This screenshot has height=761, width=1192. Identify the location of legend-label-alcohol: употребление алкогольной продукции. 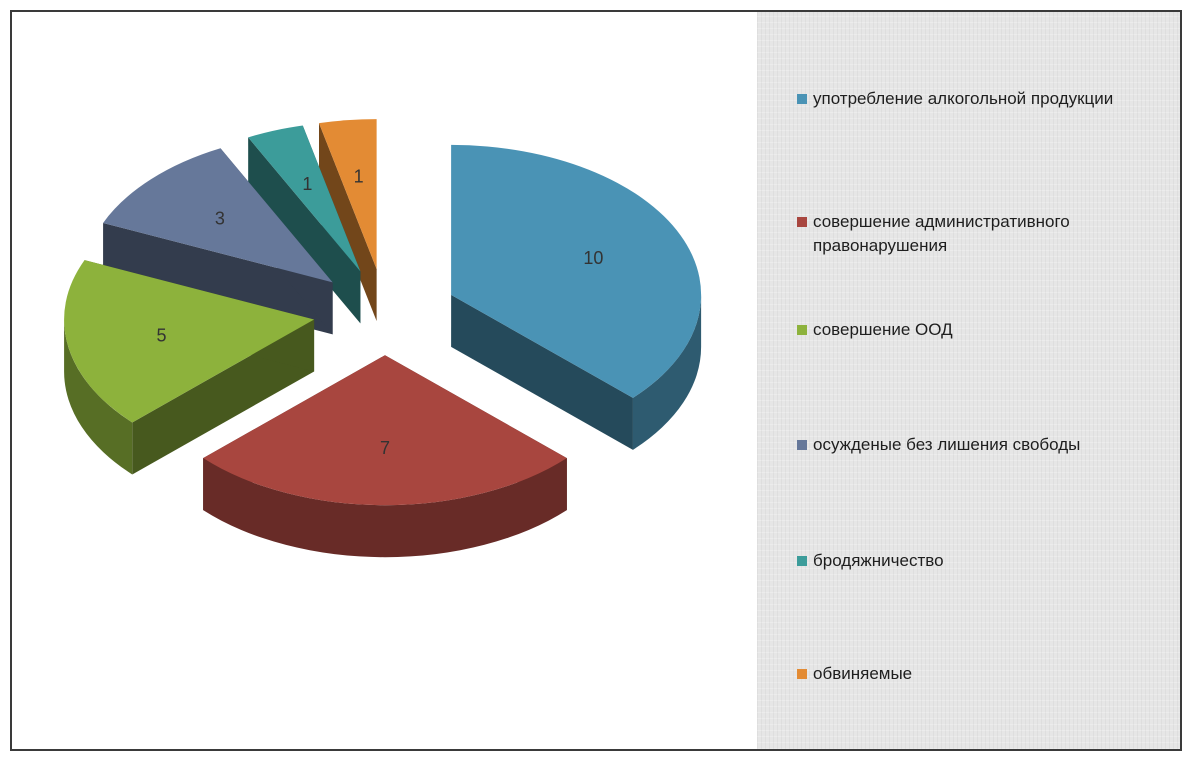
(963, 98).